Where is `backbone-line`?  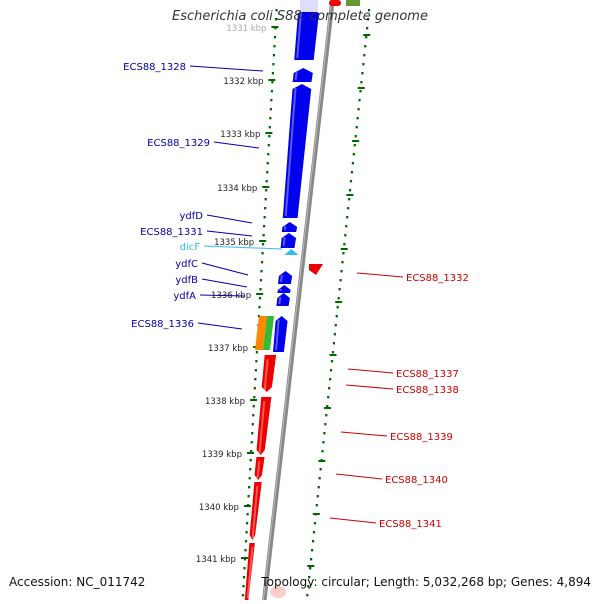
backbone-line is located at coordinates (298, 300).